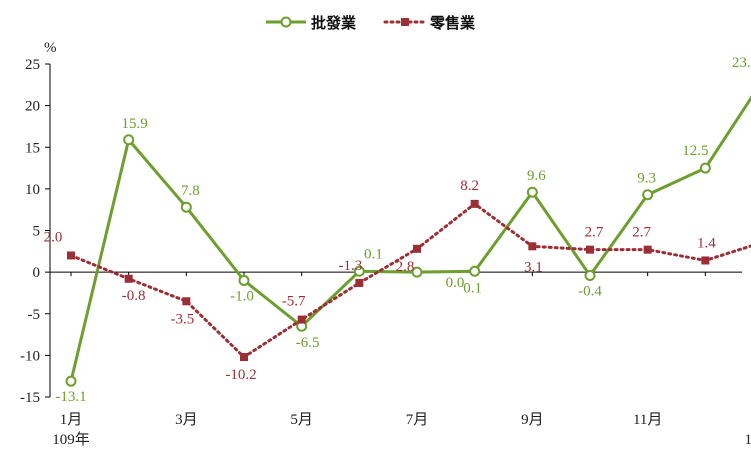 This screenshot has height=449, width=751. Describe the element at coordinates (190, 191) in the screenshot. I see `data-label: 7.8` at that location.